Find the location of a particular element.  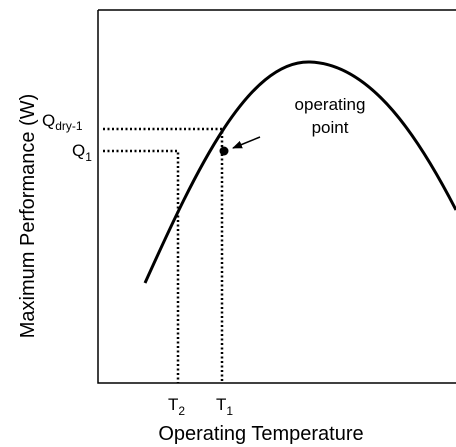

x-axis-title: Operating Temperature is located at coordinates (260, 434).